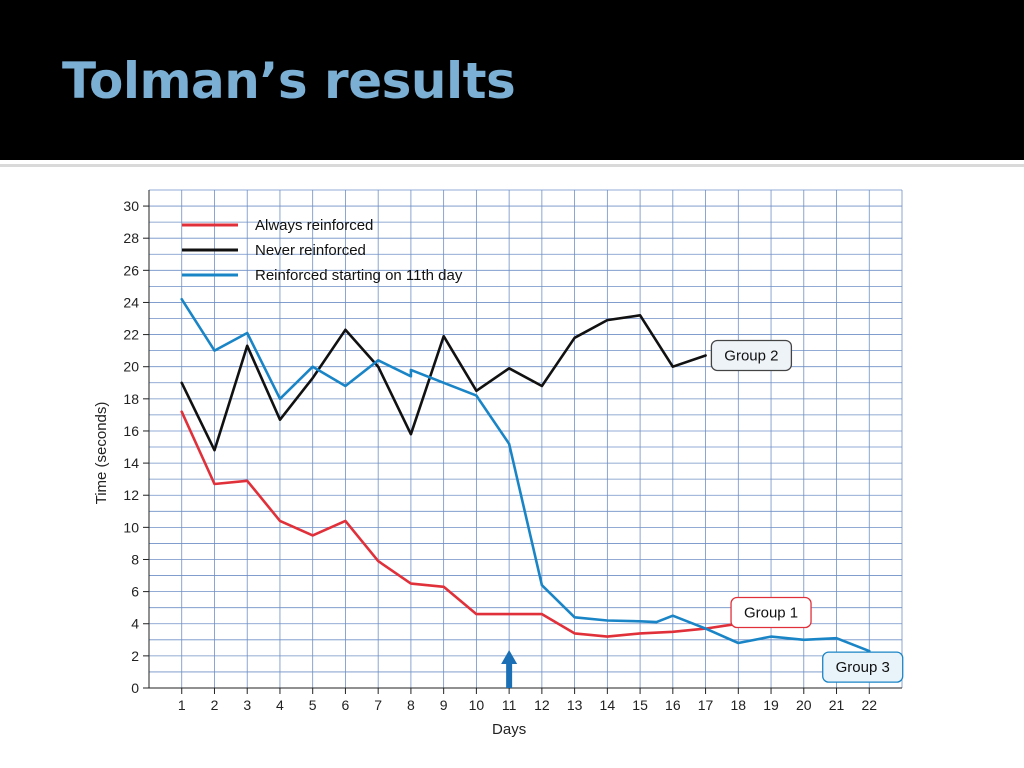 The width and height of the screenshot is (1024, 768). What do you see at coordinates (771, 705) in the screenshot?
I see `x-tick-label: 19` at bounding box center [771, 705].